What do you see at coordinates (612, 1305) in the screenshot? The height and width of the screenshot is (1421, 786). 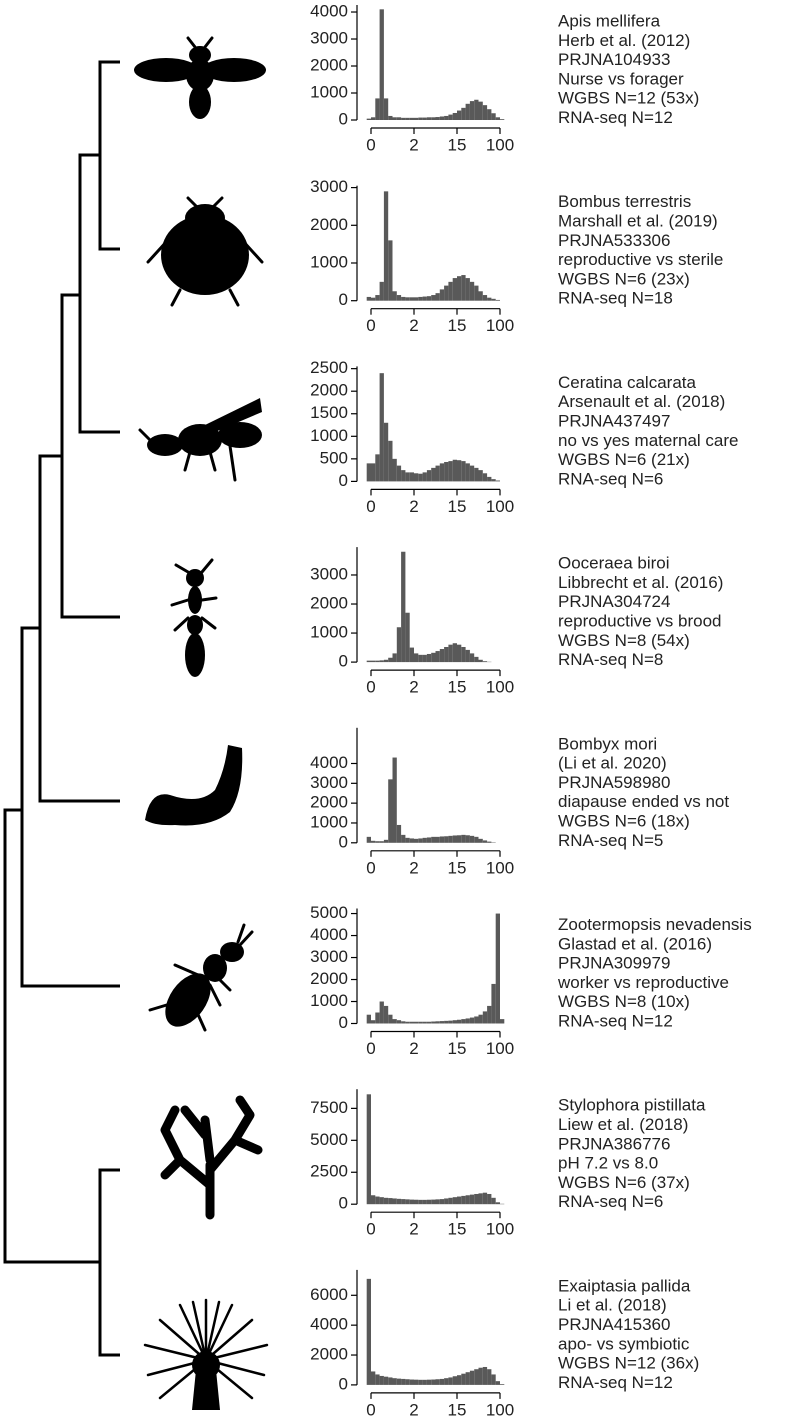 I see `dataset-annotation: Li et al. (2018)` at bounding box center [612, 1305].